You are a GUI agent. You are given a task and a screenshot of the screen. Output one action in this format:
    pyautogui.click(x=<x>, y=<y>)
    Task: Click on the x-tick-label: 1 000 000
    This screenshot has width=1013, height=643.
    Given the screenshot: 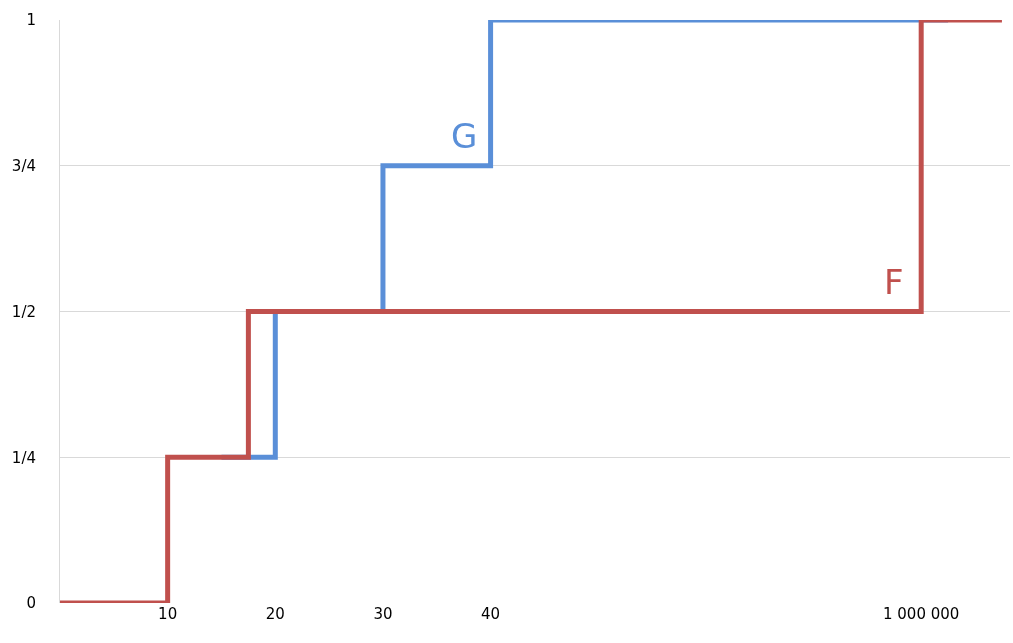 What is the action you would take?
    pyautogui.click(x=921, y=614)
    